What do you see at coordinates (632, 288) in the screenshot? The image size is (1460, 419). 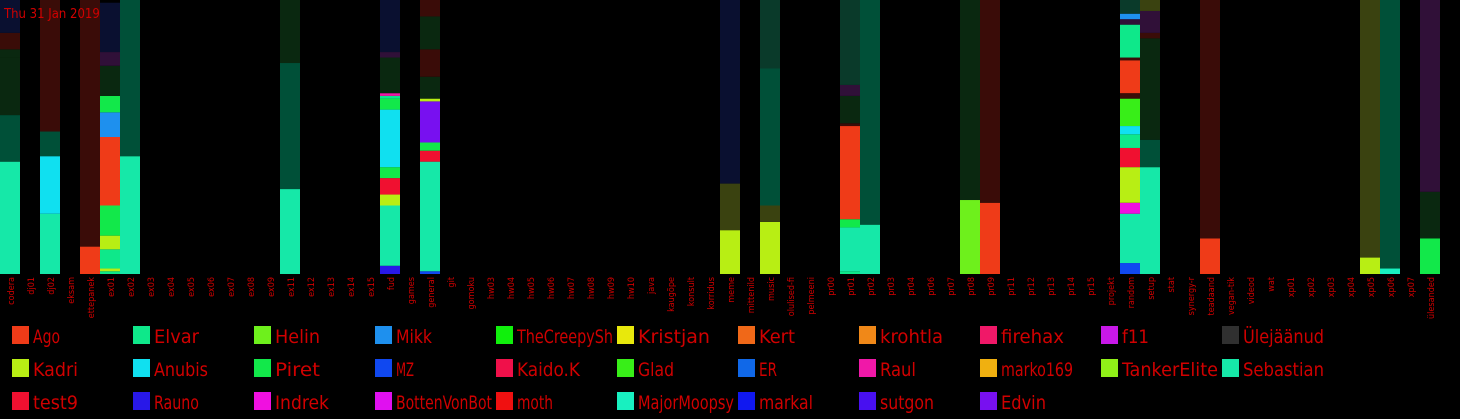 I see `x-tick-label: hw10` at bounding box center [632, 288].